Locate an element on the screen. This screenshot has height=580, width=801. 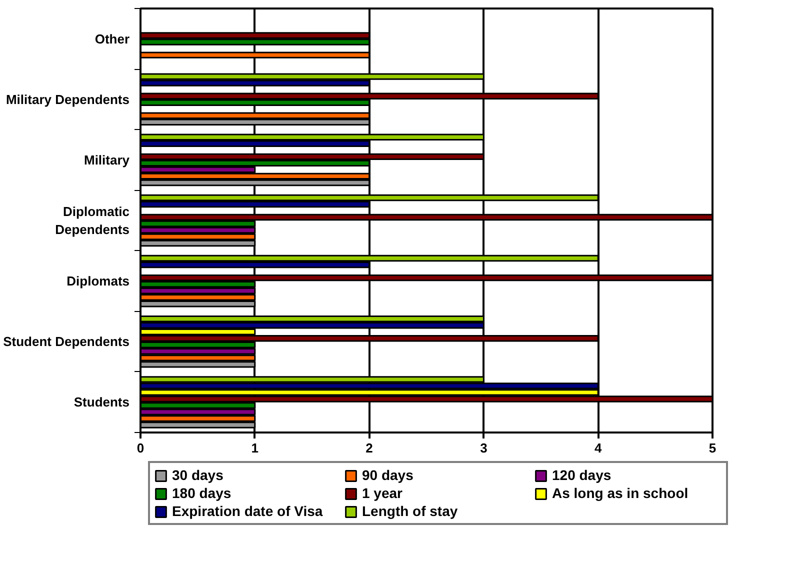
legend-label: 30 days is located at coordinates (198, 475).